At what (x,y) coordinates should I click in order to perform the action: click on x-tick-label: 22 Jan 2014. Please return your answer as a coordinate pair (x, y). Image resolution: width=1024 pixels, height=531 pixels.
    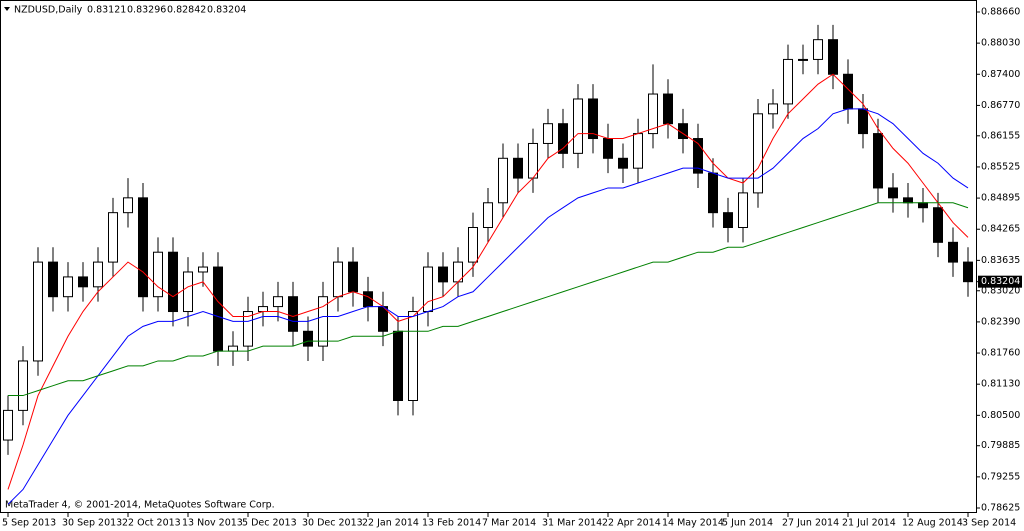
    Looking at the image, I should click on (390, 523).